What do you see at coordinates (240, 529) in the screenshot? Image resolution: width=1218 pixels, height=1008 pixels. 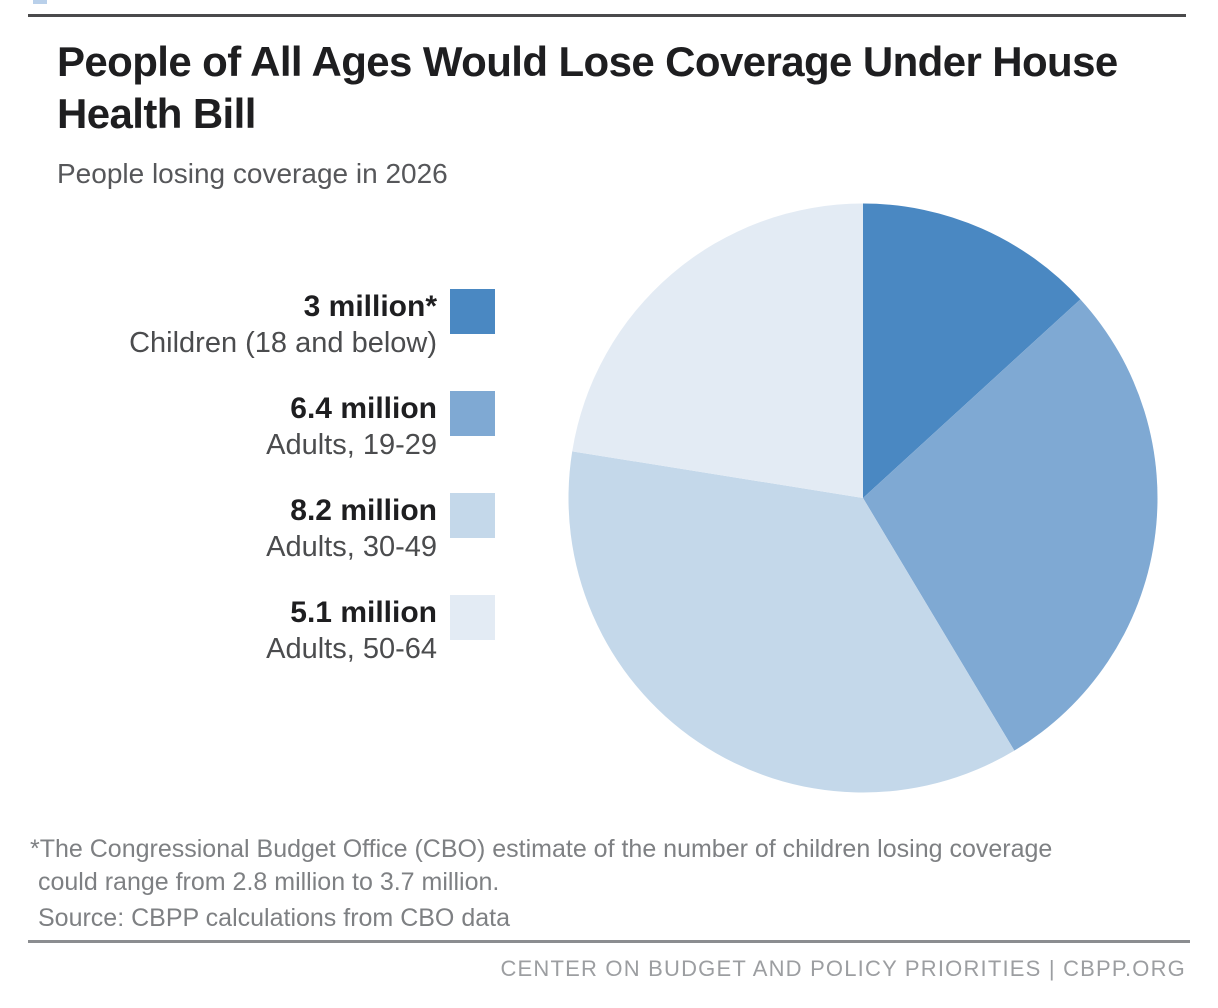 I see `legend-text-block: 8.2 million Adults, 30-49` at bounding box center [240, 529].